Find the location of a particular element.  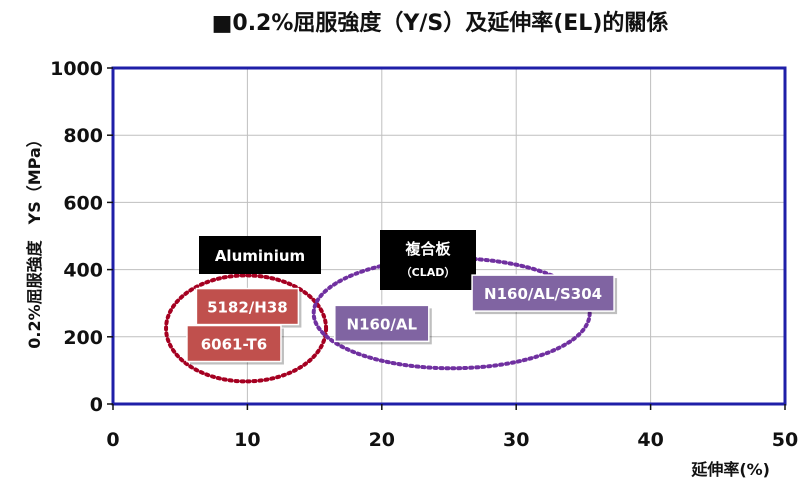

y-tick-label: 0 is located at coordinates (96, 405).